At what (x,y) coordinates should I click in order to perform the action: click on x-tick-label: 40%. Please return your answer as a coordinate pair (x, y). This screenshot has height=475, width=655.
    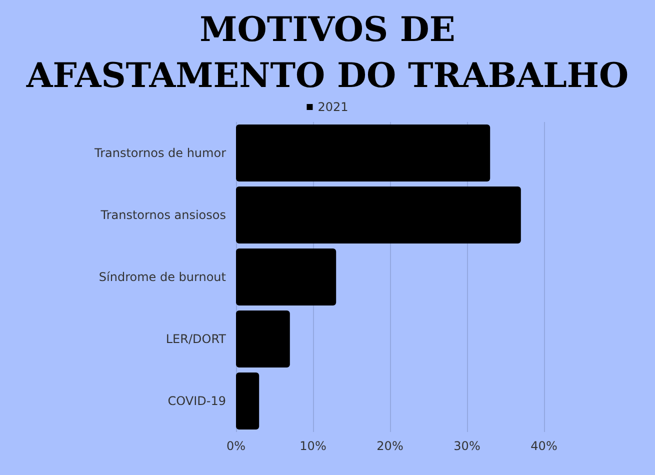
    Looking at the image, I should click on (544, 446).